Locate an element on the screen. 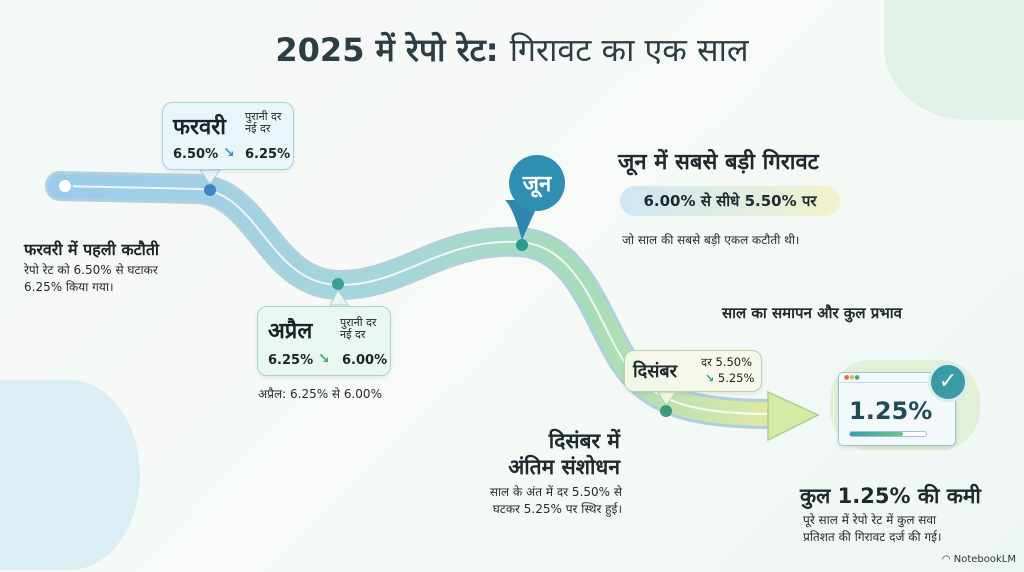 Image resolution: width=1024 pixels, height=572 pixels. notebooklm-logo-icon: ◠ is located at coordinates (946, 559).